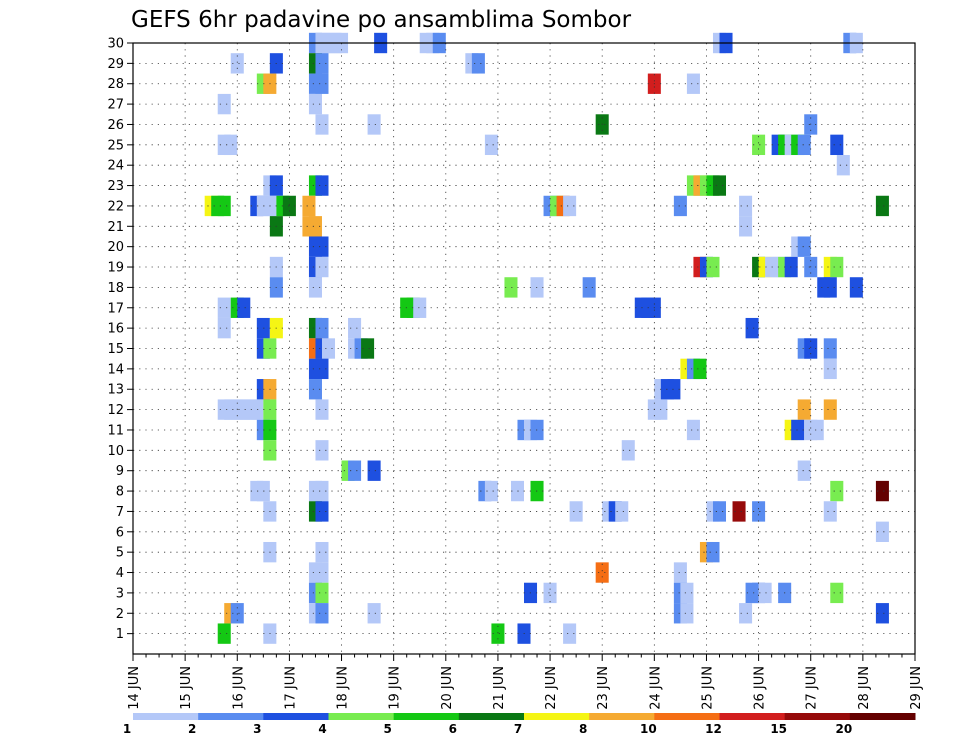 The height and width of the screenshot is (742, 960). What do you see at coordinates (120, 614) in the screenshot?
I see `y-tick-label: 2` at bounding box center [120, 614].